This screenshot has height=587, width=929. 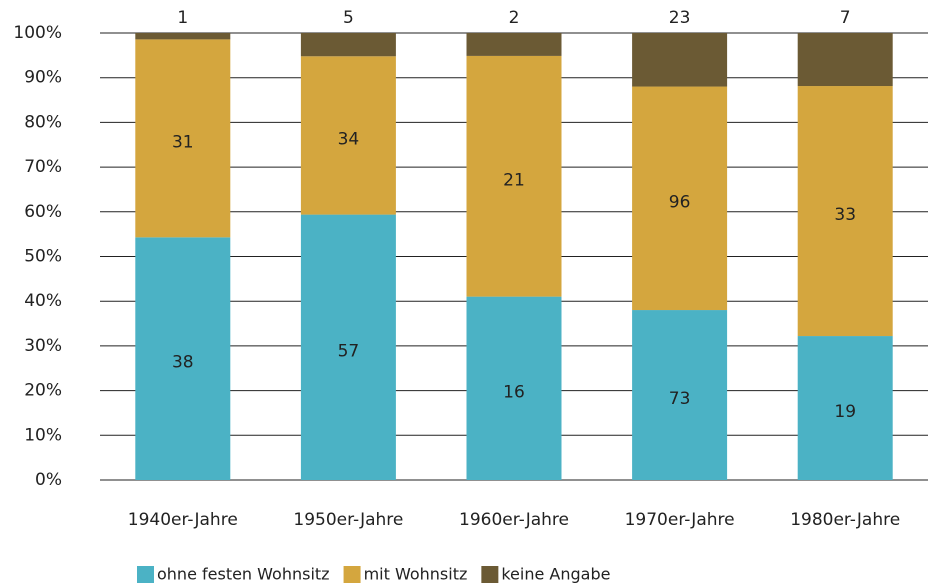 What do you see at coordinates (43, 346) in the screenshot?
I see `y-tick-label: 30%` at bounding box center [43, 346].